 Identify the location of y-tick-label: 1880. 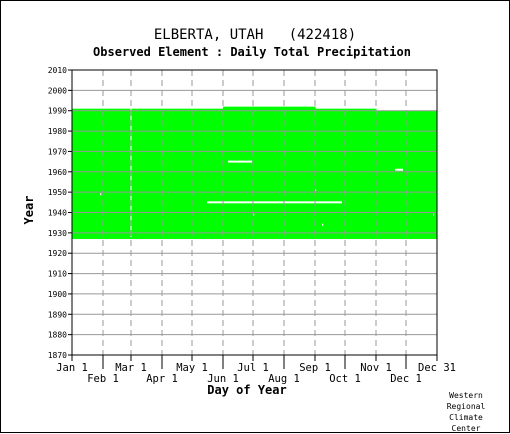
(57, 335).